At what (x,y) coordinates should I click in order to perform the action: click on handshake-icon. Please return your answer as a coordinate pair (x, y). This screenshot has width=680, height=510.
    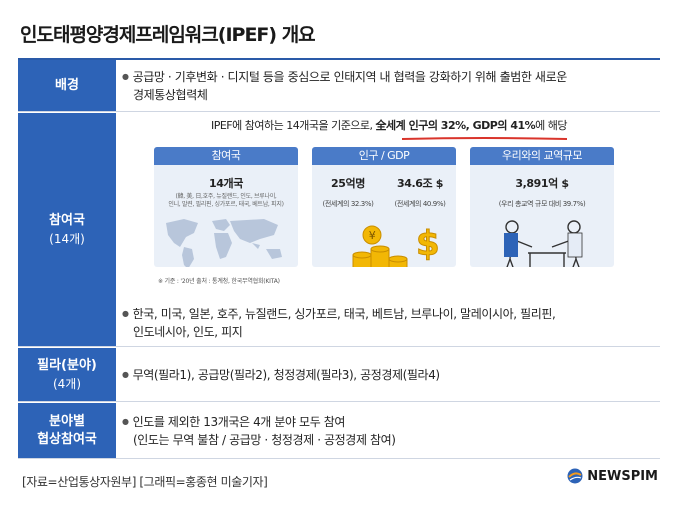
    Looking at the image, I should click on (543, 243).